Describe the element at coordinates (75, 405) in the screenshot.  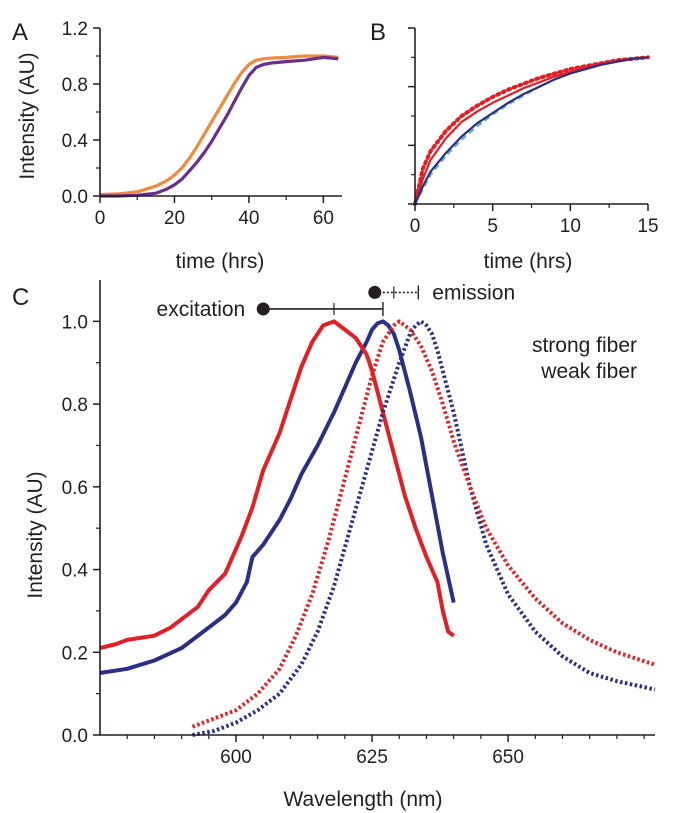
I see `panel-c-y-tick-label-4: 0.8` at that location.